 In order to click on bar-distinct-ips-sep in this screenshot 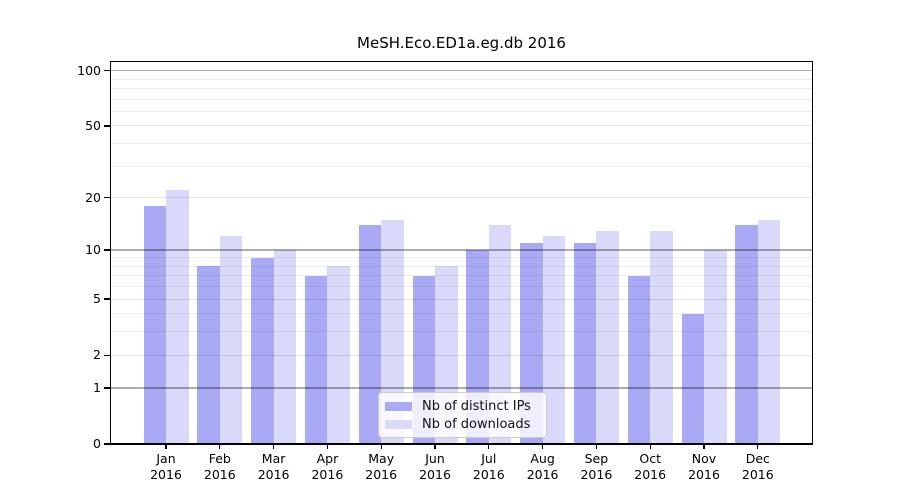, I will do `click(585, 343)`.